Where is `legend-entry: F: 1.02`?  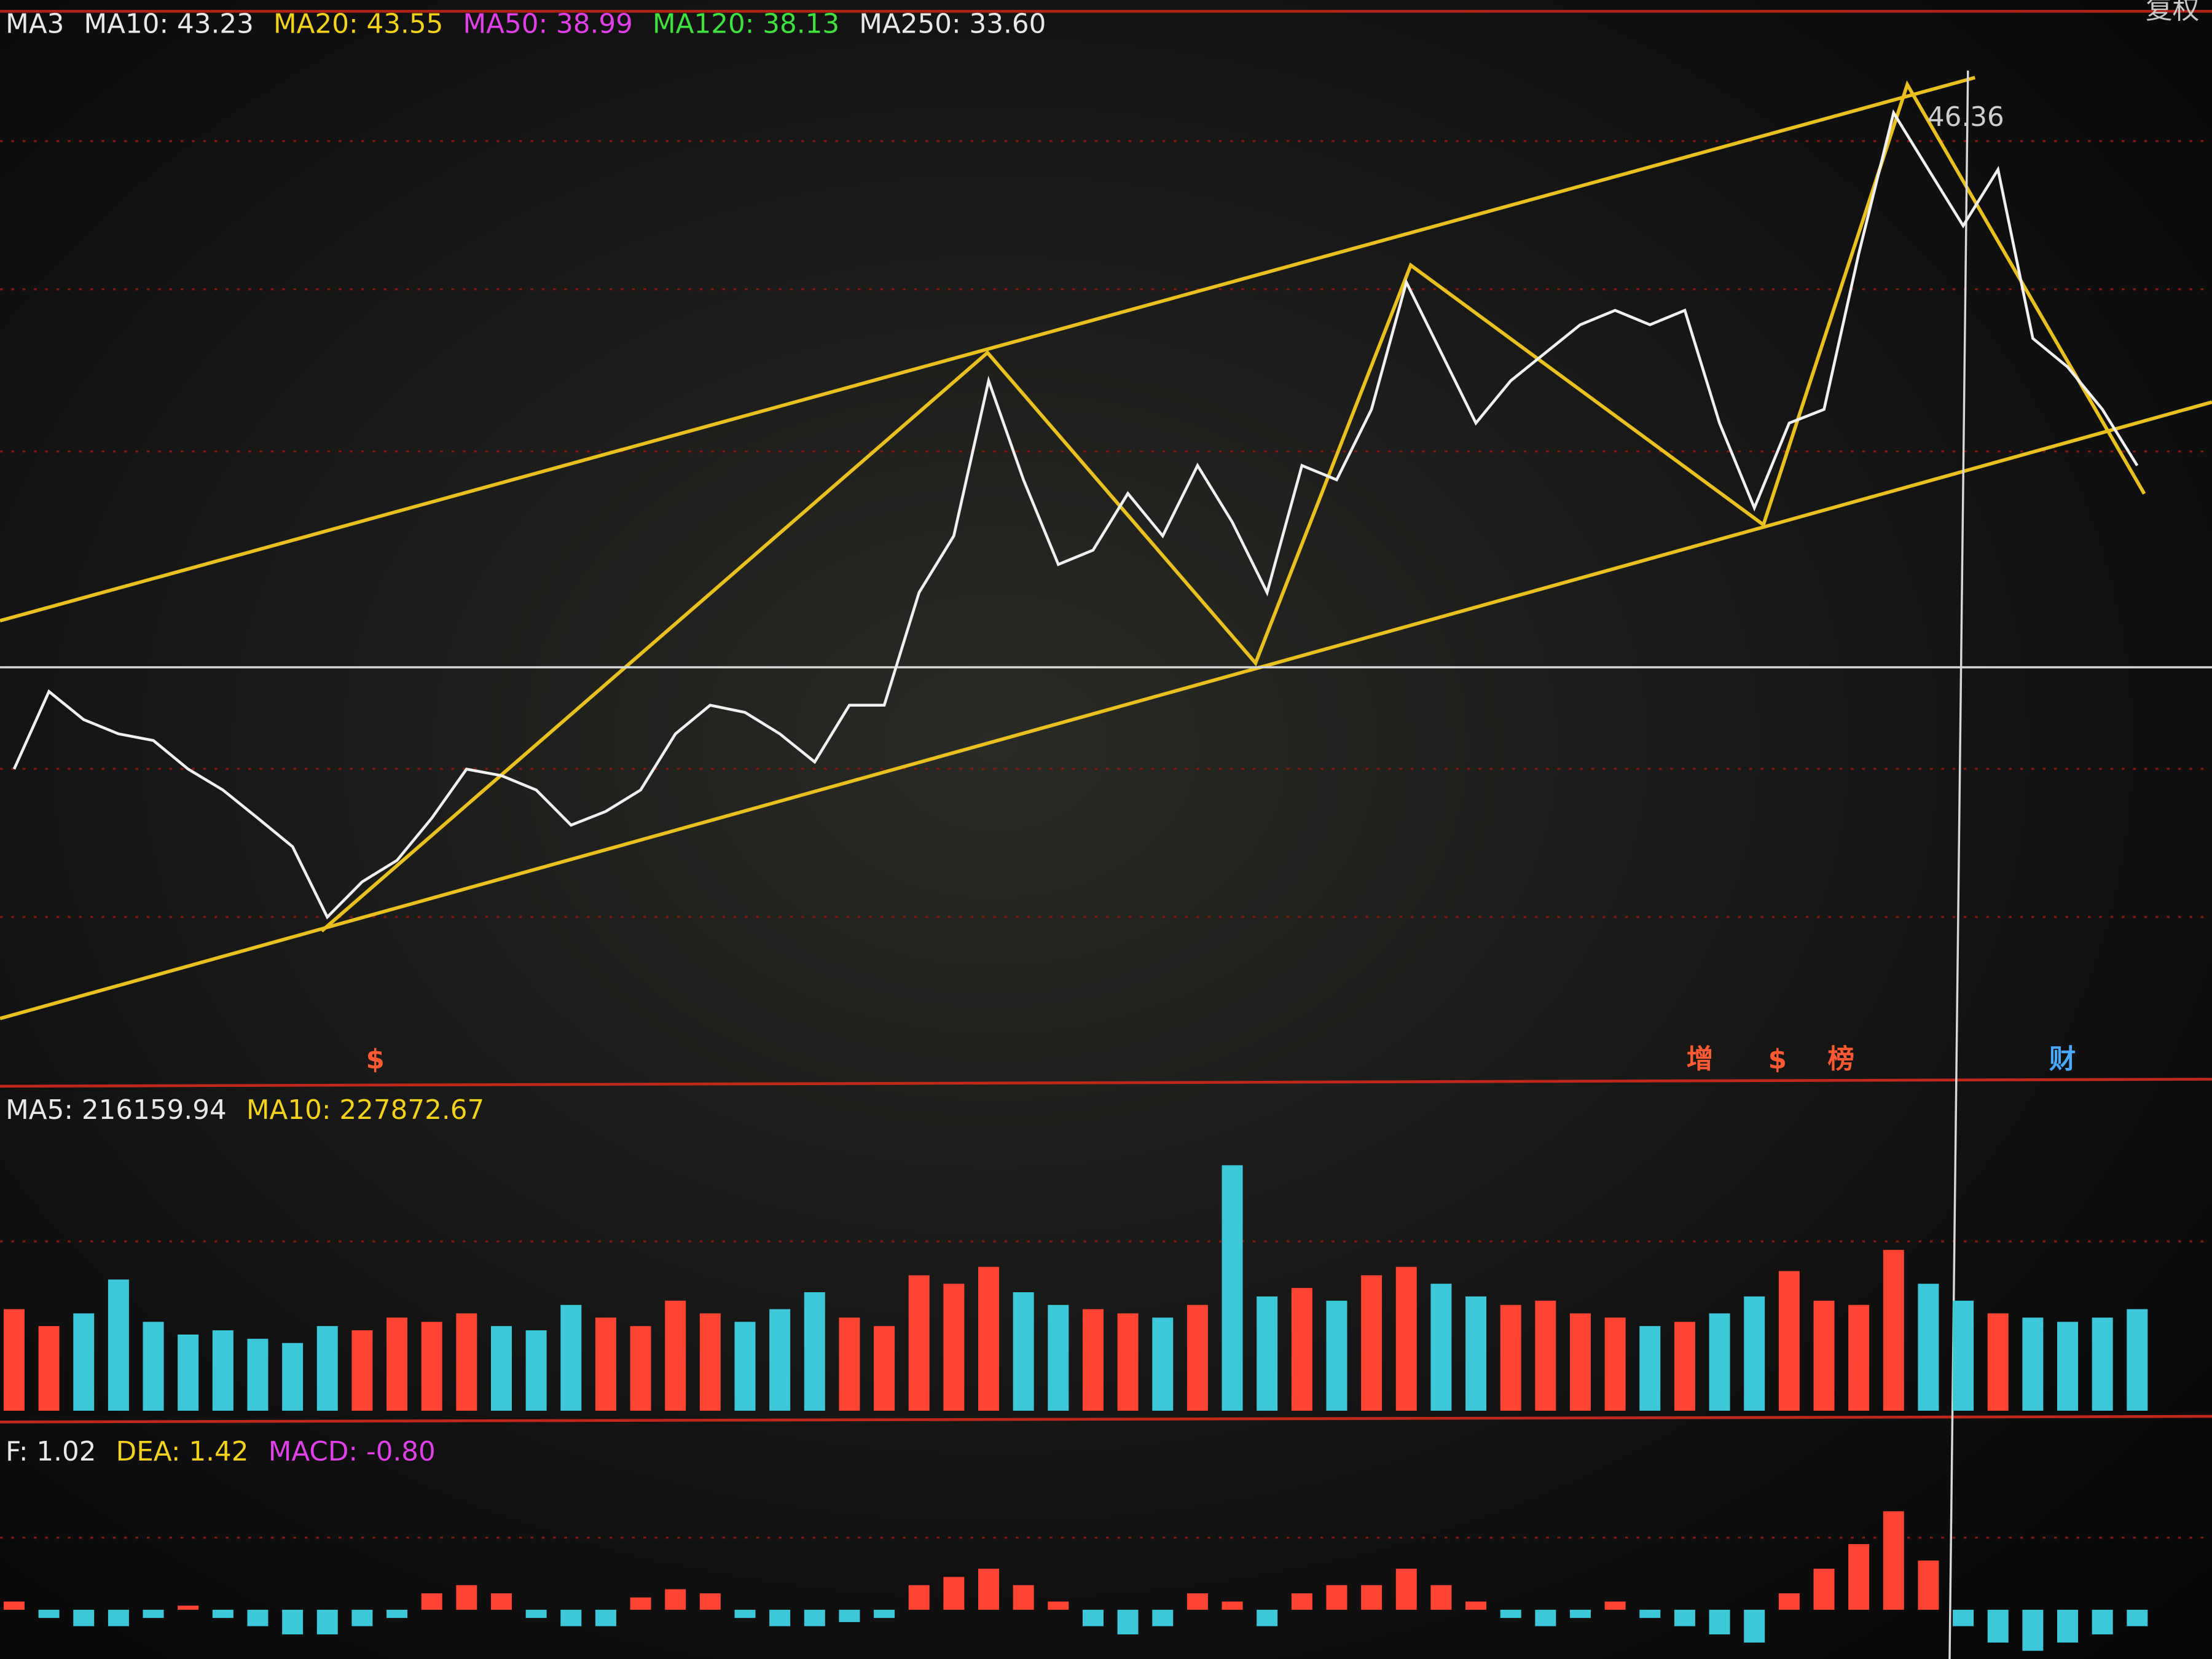 legend-entry: F: 1.02 is located at coordinates (51, 1452).